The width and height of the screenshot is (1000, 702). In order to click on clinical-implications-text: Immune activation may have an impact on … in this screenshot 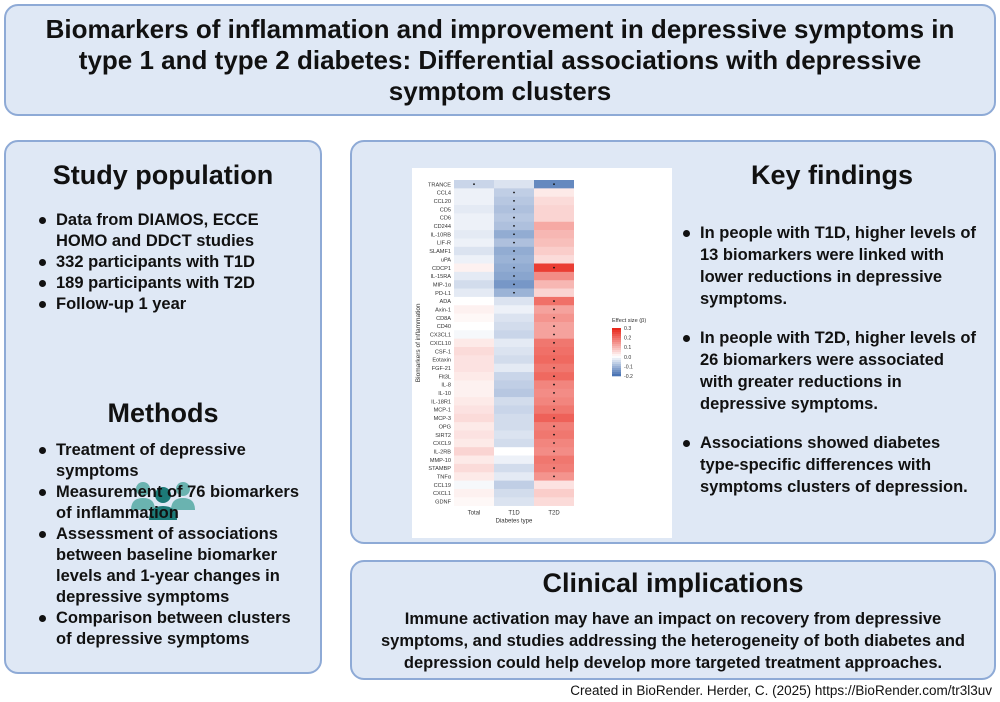, I will do `click(673, 641)`.